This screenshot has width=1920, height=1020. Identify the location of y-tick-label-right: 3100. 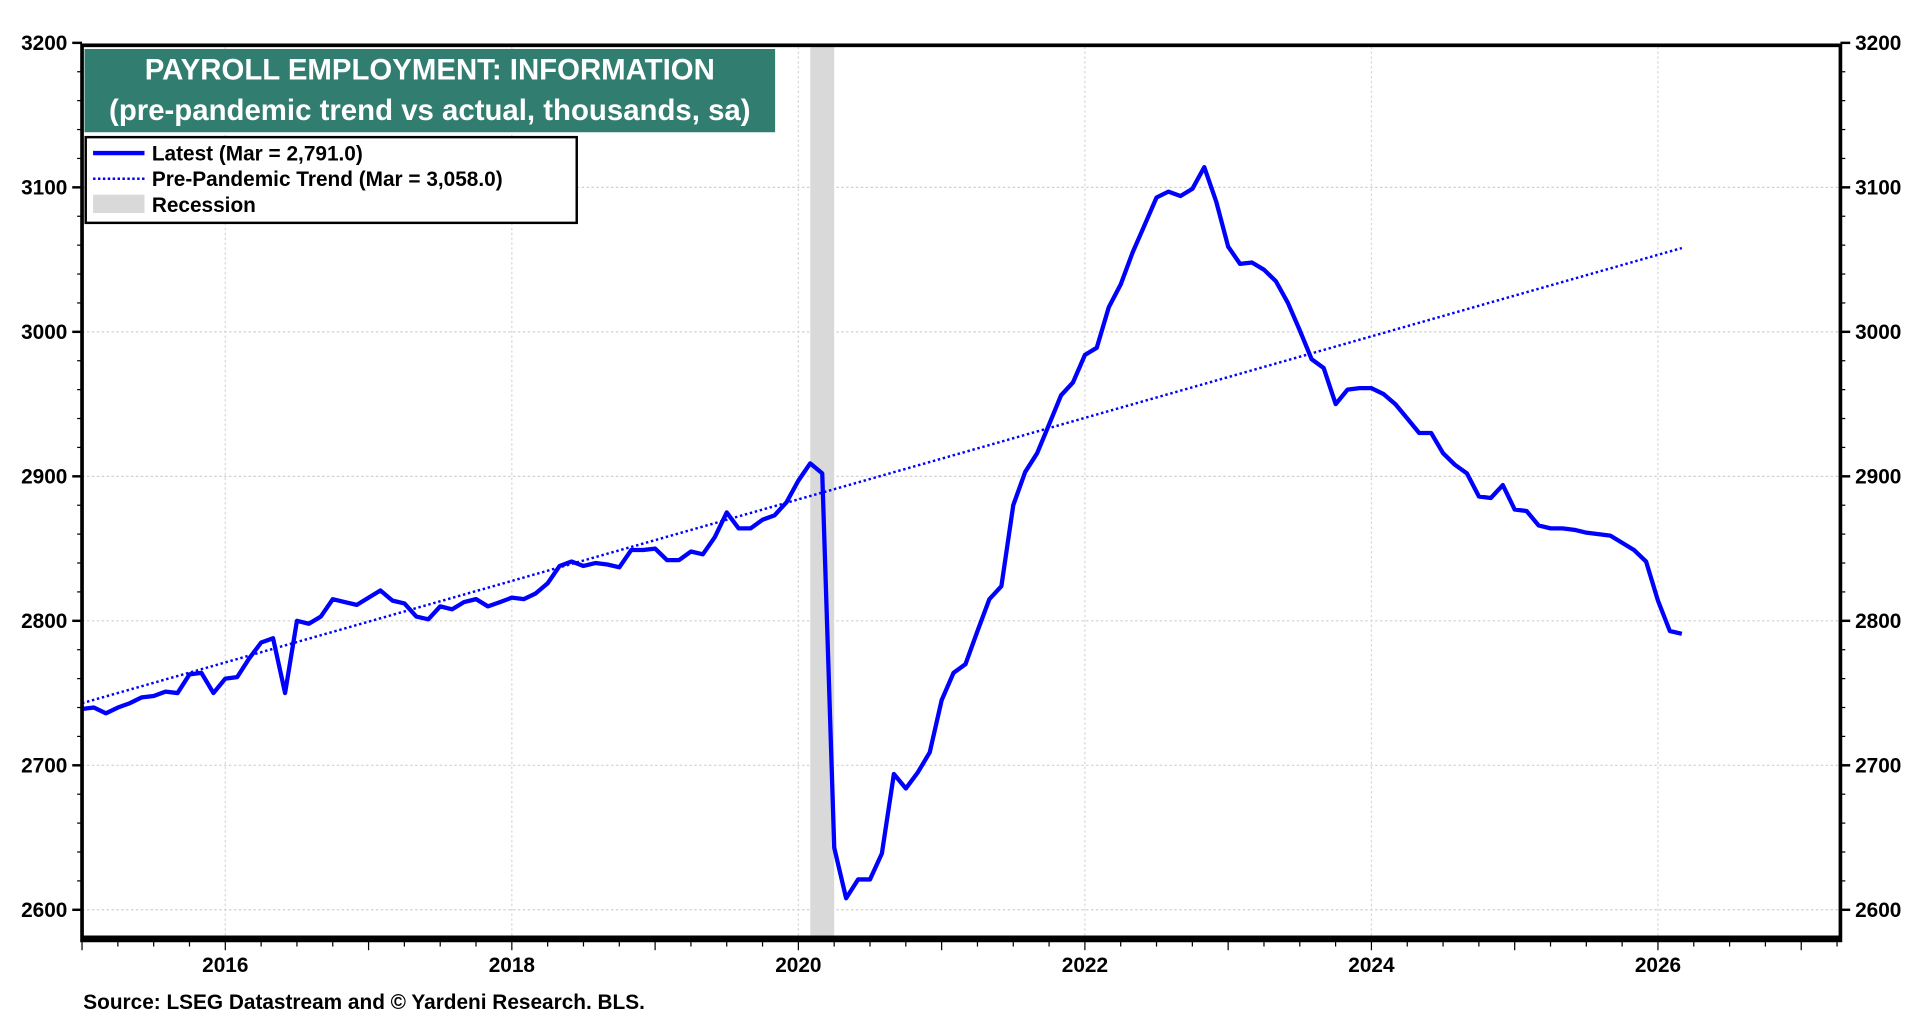
(1878, 188).